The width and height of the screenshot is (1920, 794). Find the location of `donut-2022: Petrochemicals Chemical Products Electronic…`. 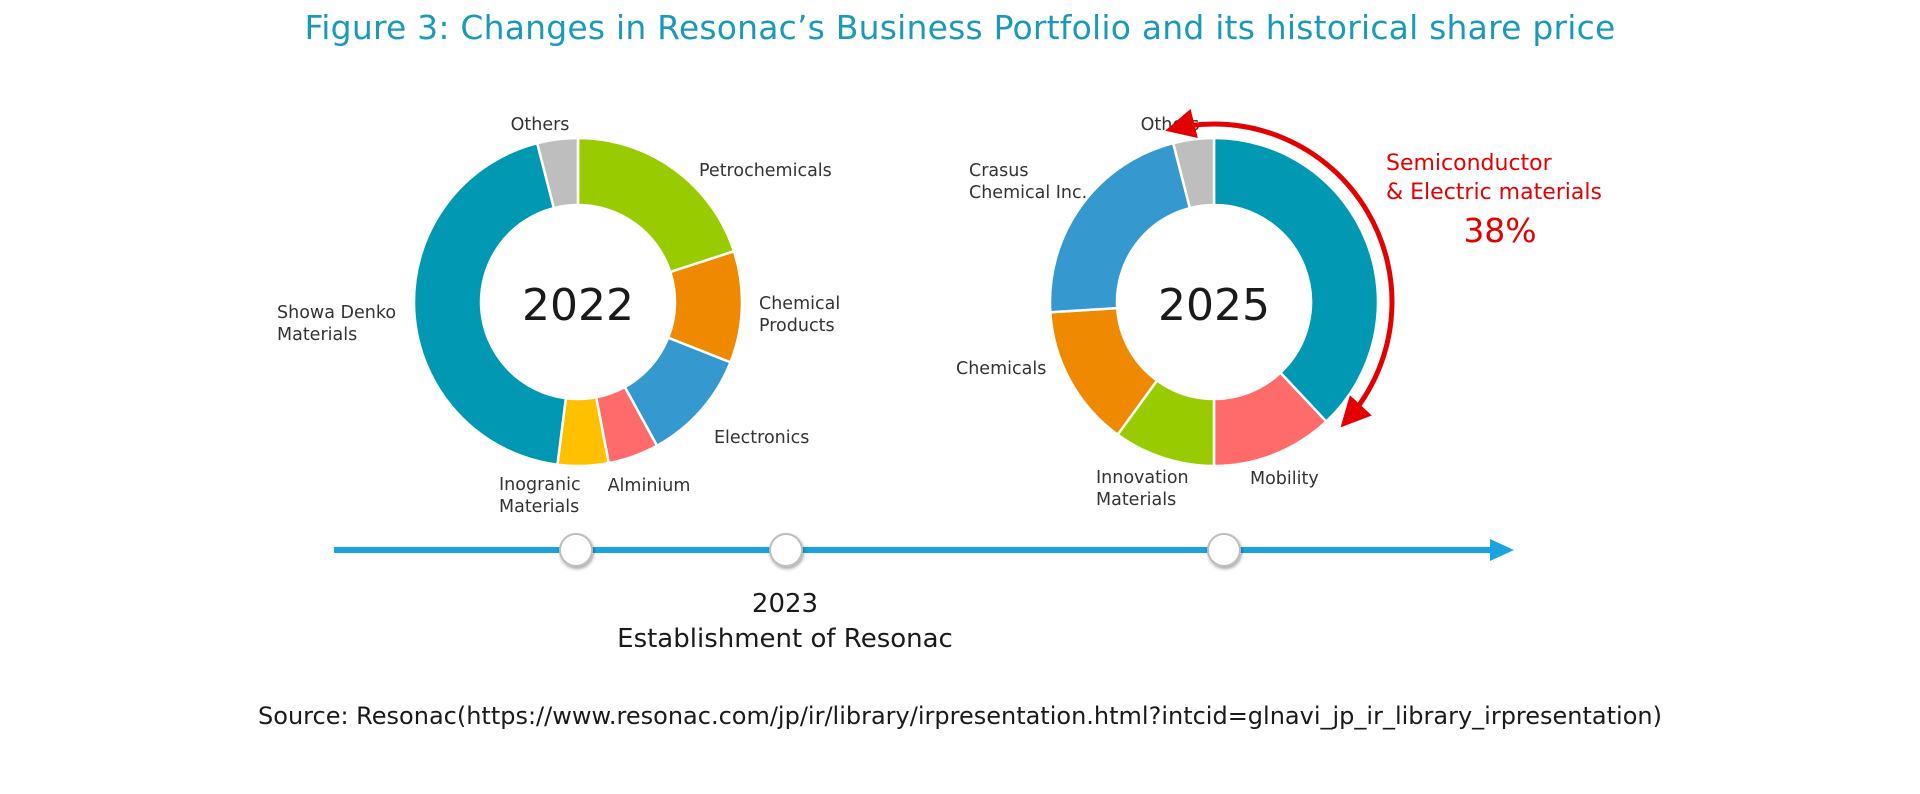

donut-2022: Petrochemicals Chemical Products Electronic… is located at coordinates (558, 316).